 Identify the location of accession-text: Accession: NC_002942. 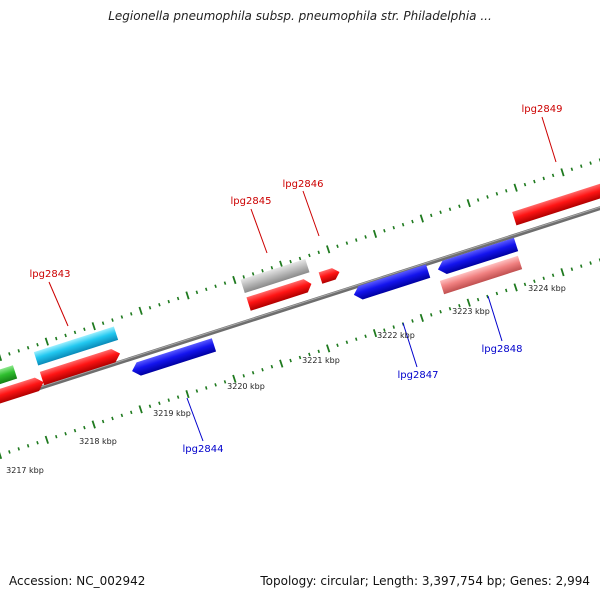
(77, 581).